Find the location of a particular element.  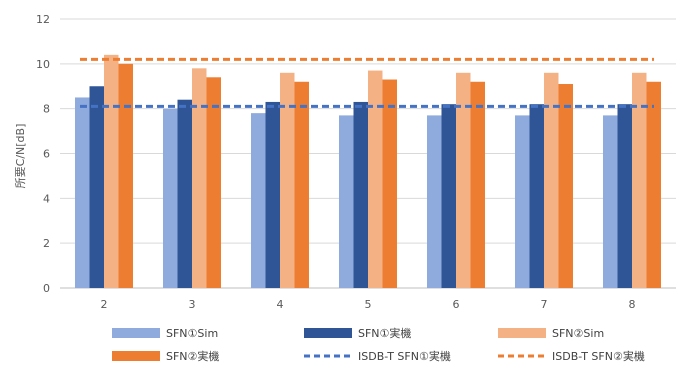

bar-SFN①実機-5 is located at coordinates (360, 194).